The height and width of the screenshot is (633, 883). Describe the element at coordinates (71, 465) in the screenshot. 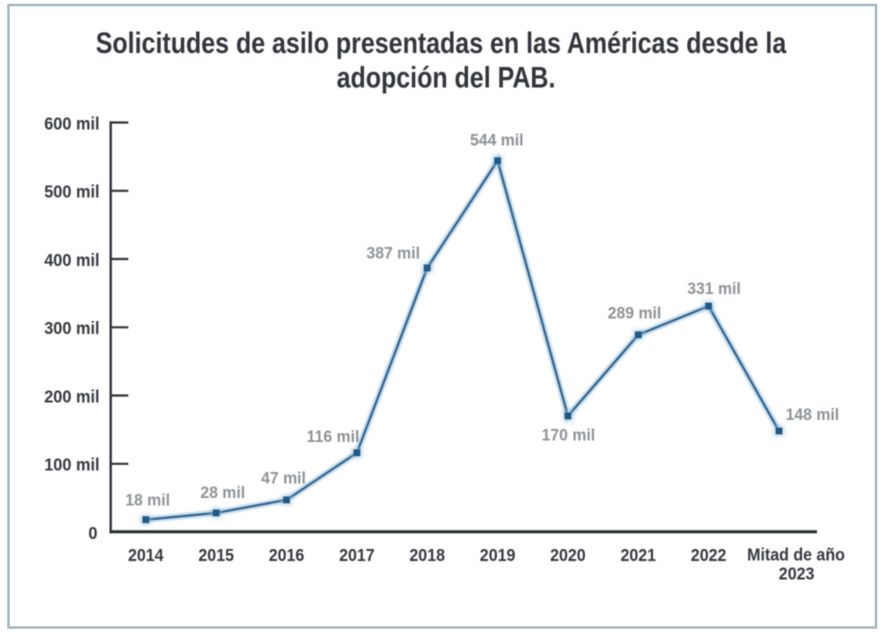

I see `svg-text: 100 mil` at that location.